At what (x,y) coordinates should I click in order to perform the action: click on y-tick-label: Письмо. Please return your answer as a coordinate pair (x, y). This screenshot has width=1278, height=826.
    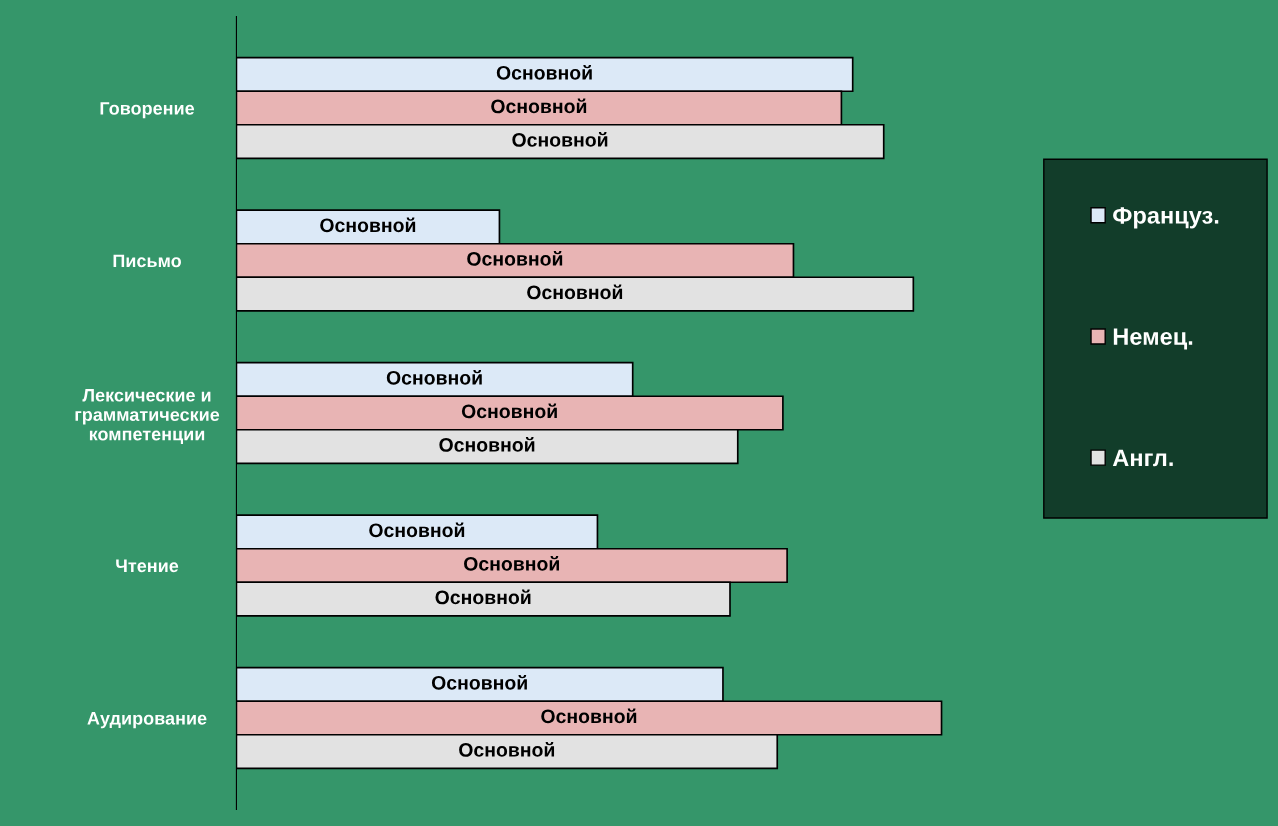
    Looking at the image, I should click on (147, 261).